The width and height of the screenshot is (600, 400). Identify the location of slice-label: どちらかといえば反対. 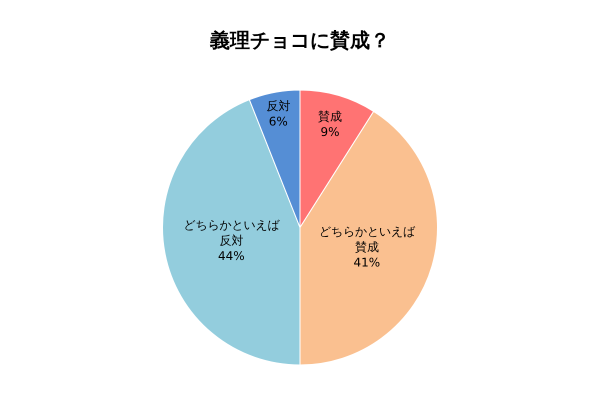
(231, 233).